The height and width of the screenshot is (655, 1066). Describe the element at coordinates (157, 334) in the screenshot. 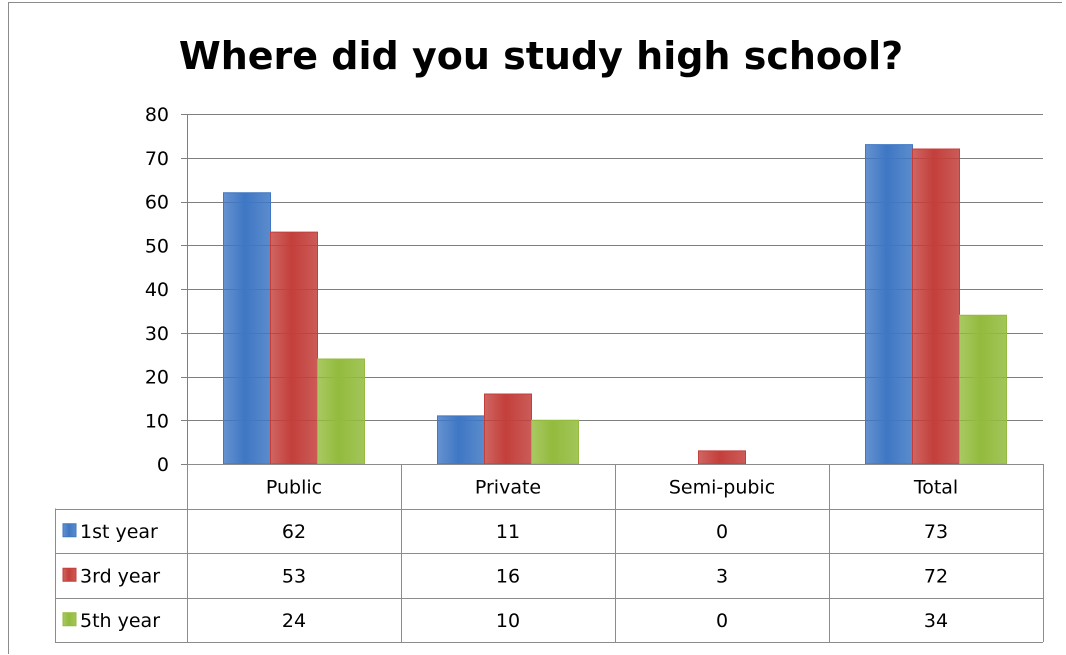

I see `y-tick-label: 30` at that location.